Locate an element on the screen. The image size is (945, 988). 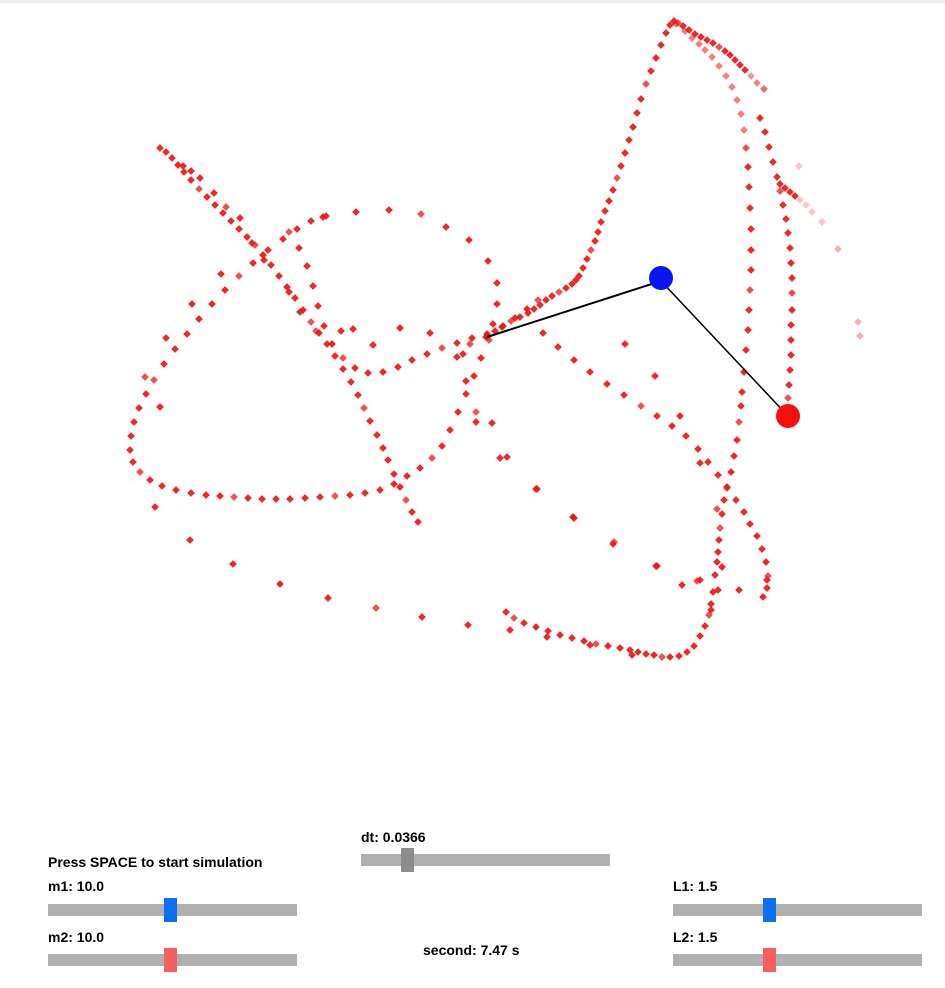
L1-slider is located at coordinates (797, 910).